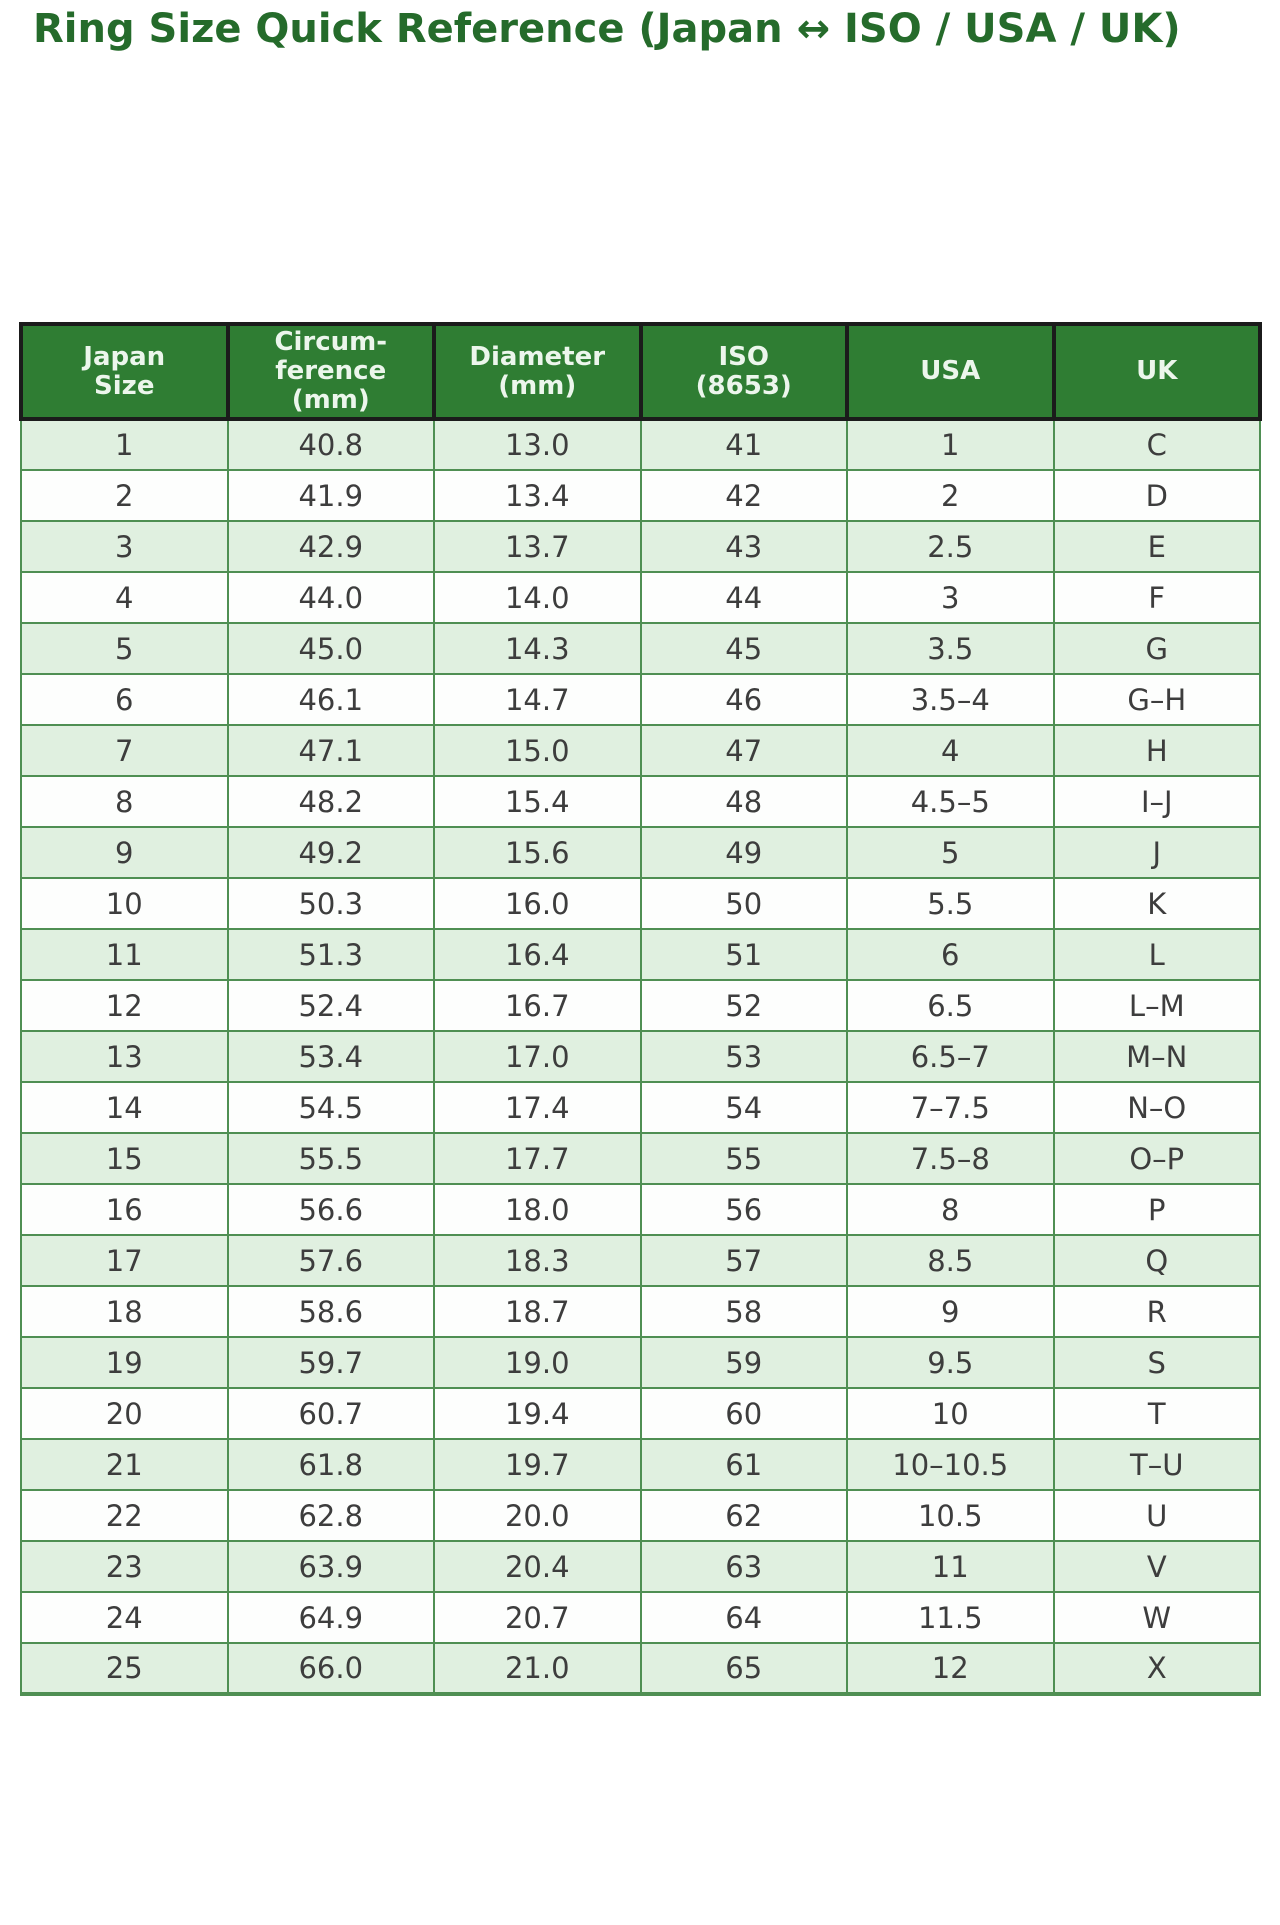 This screenshot has height=1925, width=1280. Describe the element at coordinates (950, 371) in the screenshot. I see `column-header-usa: USA` at that location.